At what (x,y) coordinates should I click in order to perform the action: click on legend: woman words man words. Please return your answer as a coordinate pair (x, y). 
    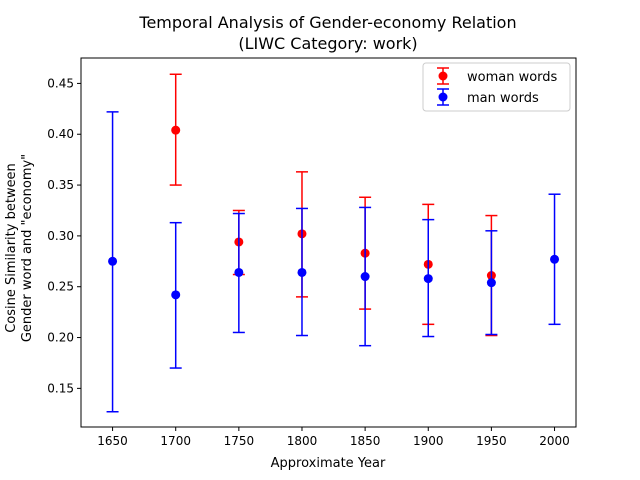
    Looking at the image, I should click on (496, 87).